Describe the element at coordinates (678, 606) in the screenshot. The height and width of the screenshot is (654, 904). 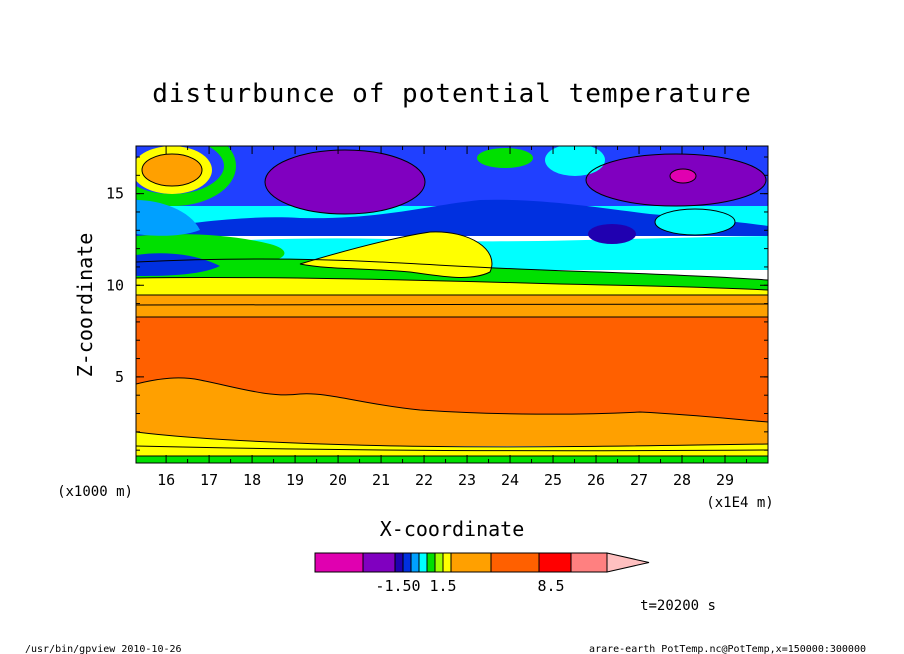
I see `time-label: t=20200 s` at that location.